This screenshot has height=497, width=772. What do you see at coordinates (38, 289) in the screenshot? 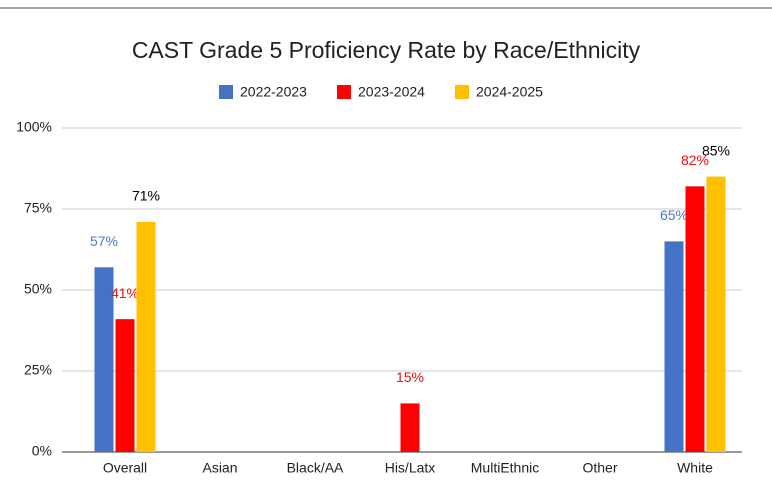
I see `y-tick-label: 50%` at bounding box center [38, 289].